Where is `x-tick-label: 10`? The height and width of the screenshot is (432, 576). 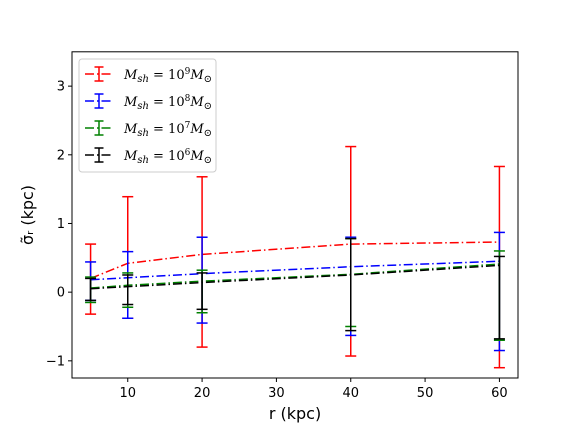 x-tick-label: 10 is located at coordinates (127, 393).